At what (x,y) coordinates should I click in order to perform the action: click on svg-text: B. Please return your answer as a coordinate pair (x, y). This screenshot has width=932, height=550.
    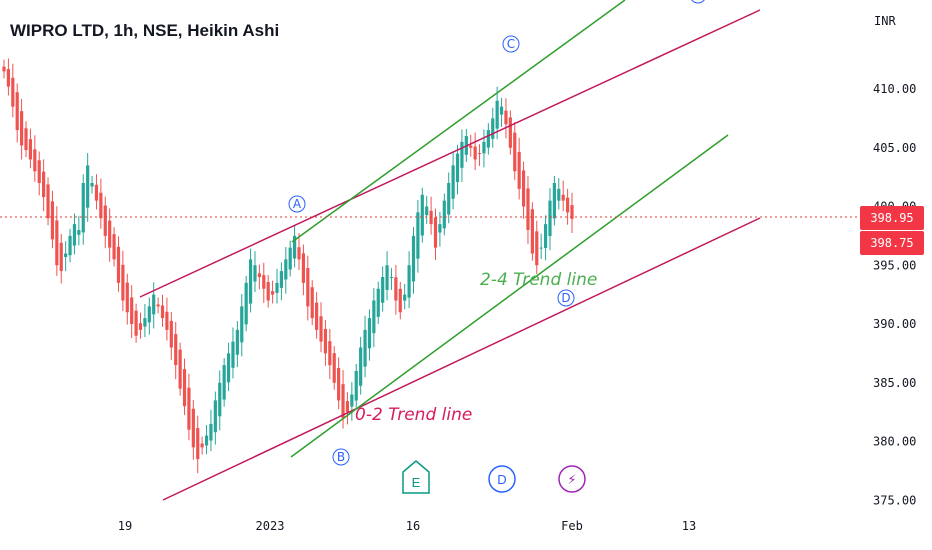
    Looking at the image, I should click on (341, 457).